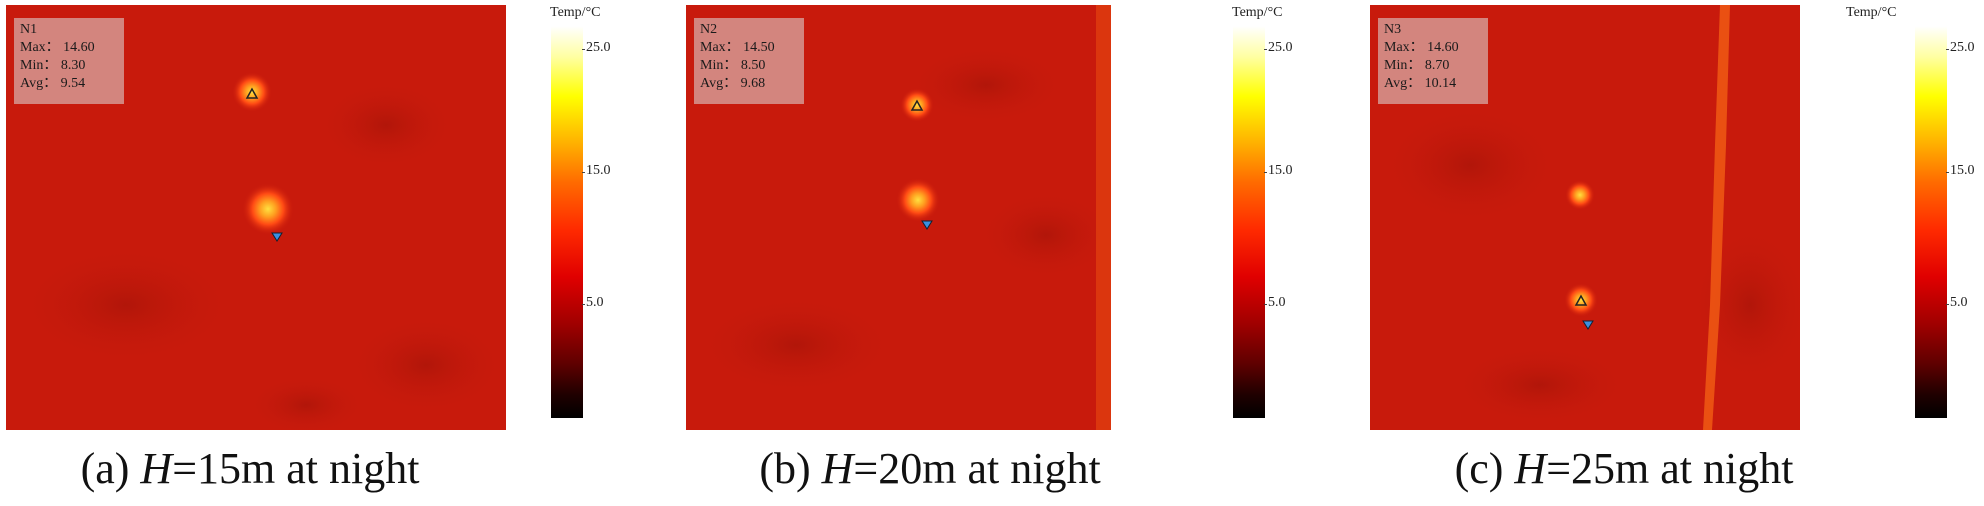 The height and width of the screenshot is (506, 1984). What do you see at coordinates (709, 29) in the screenshot?
I see `panel-id: N2` at bounding box center [709, 29].